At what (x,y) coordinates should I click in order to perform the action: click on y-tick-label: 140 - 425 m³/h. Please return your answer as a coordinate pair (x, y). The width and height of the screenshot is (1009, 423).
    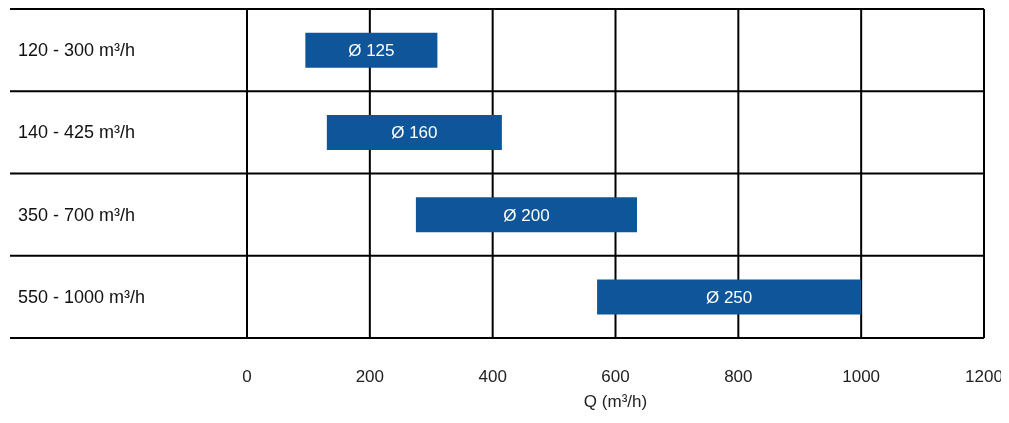
    Looking at the image, I should click on (77, 132).